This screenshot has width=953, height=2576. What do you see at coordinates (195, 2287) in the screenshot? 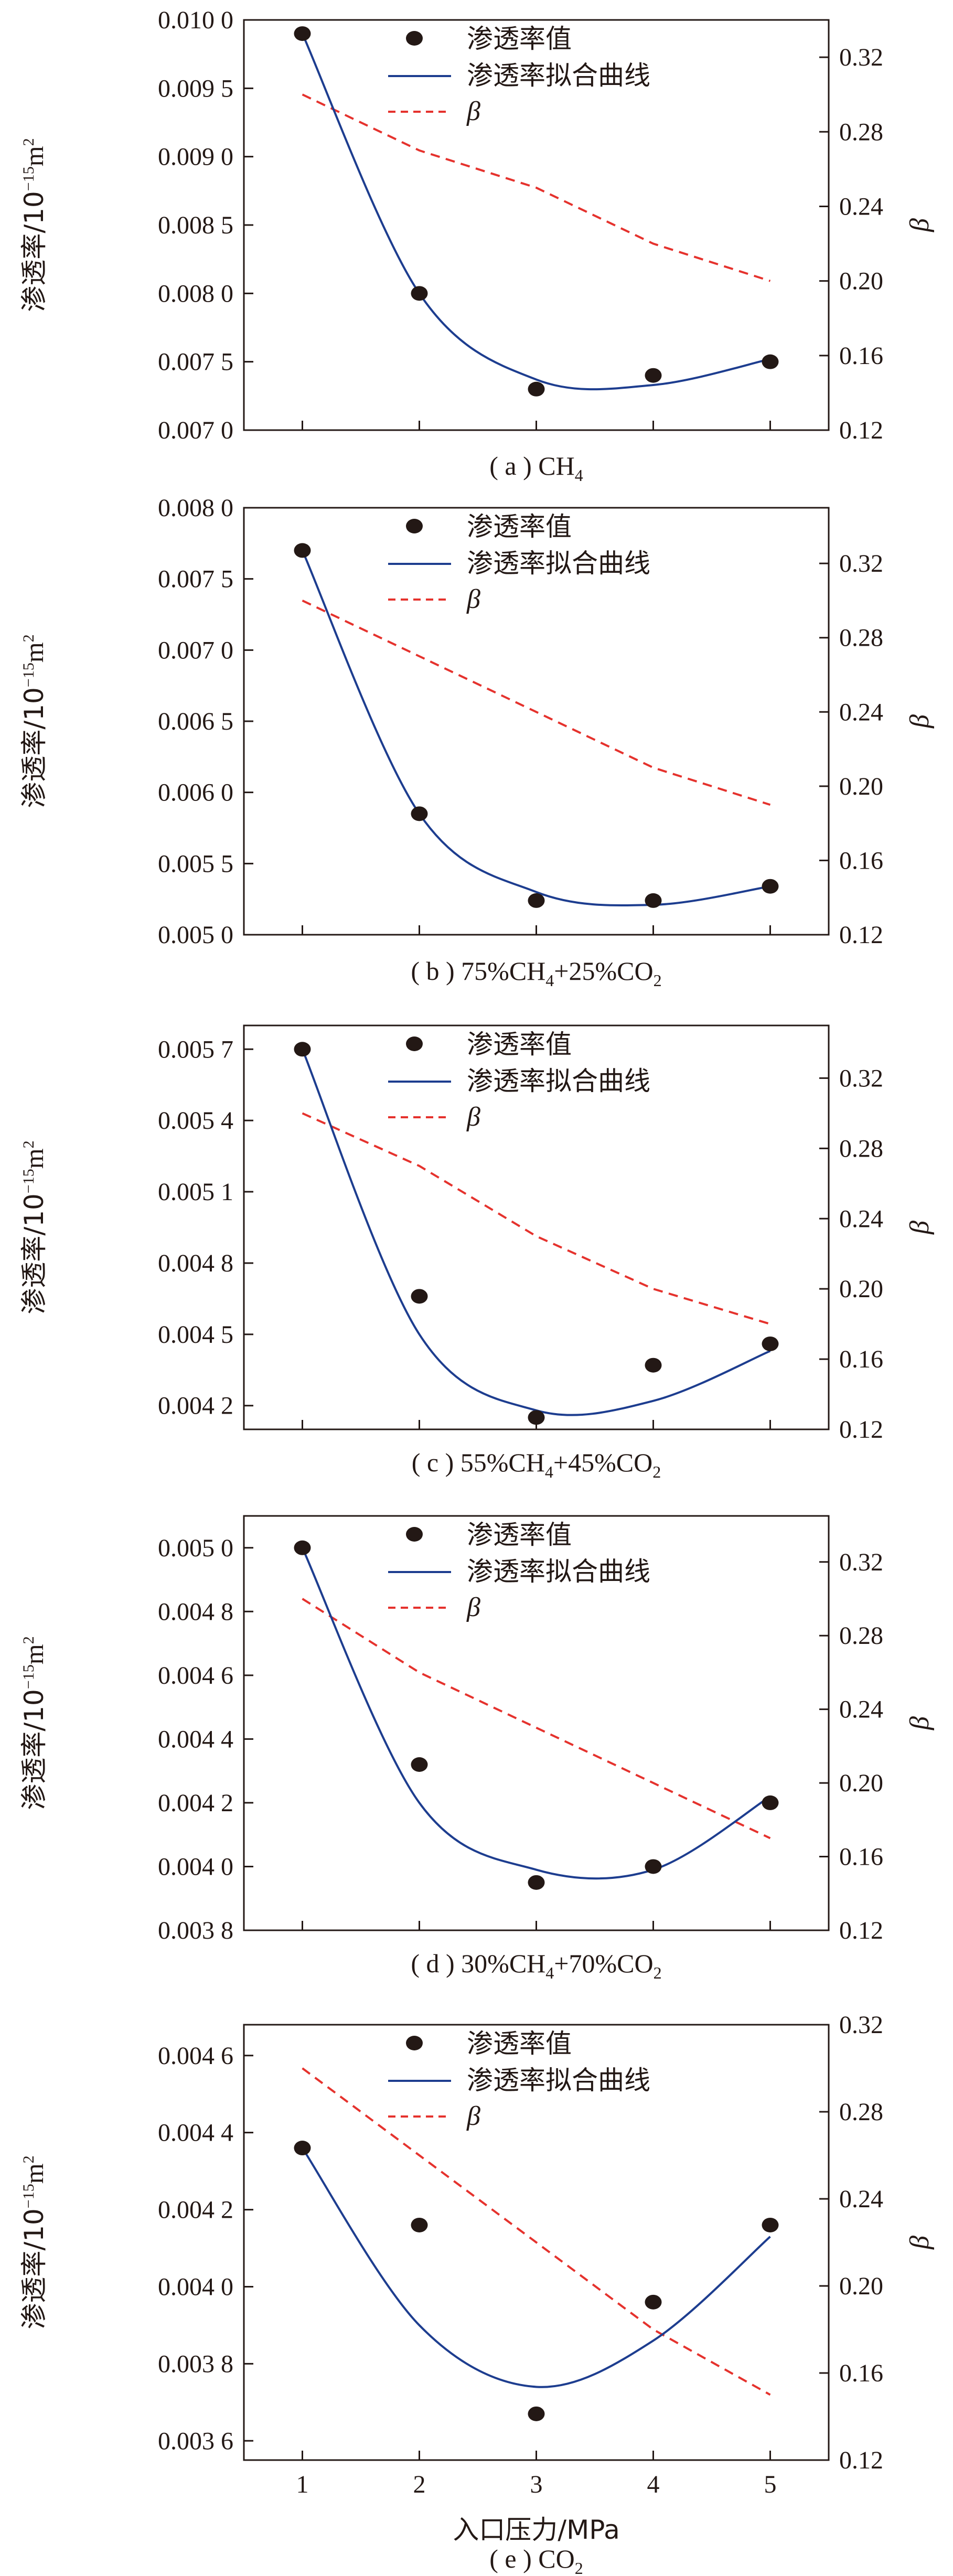
I see `y-tick-label: 0.004 0` at bounding box center [195, 2287].